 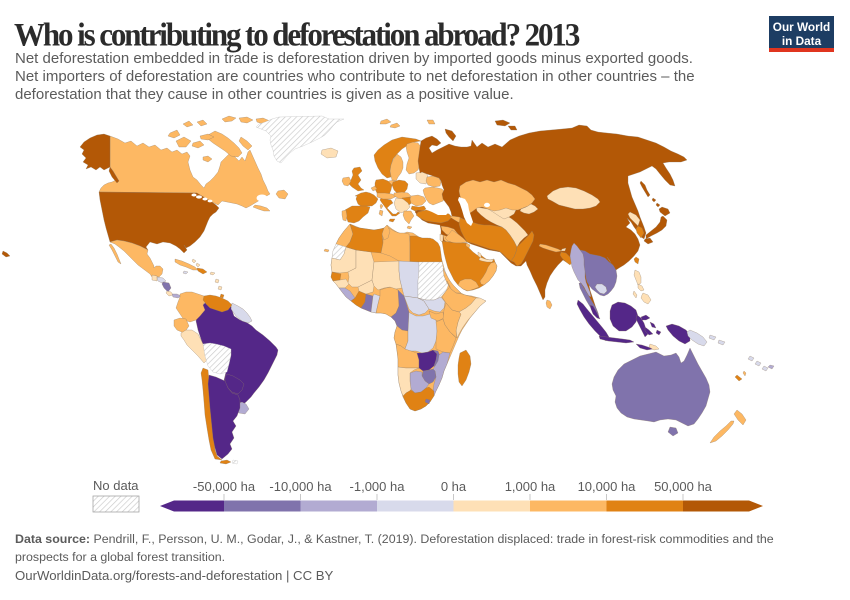 I want to click on svg-text: -1,000 ha, so click(x=378, y=486).